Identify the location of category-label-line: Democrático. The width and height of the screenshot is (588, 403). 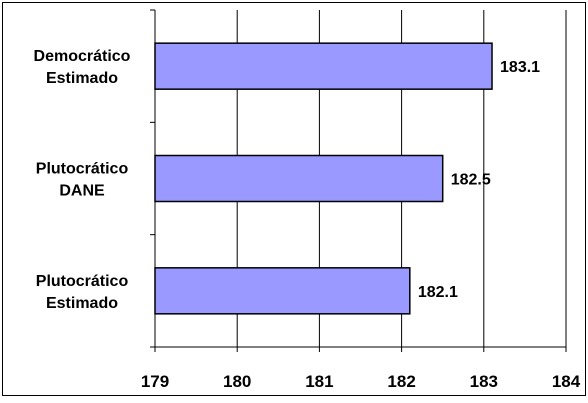
(82, 56).